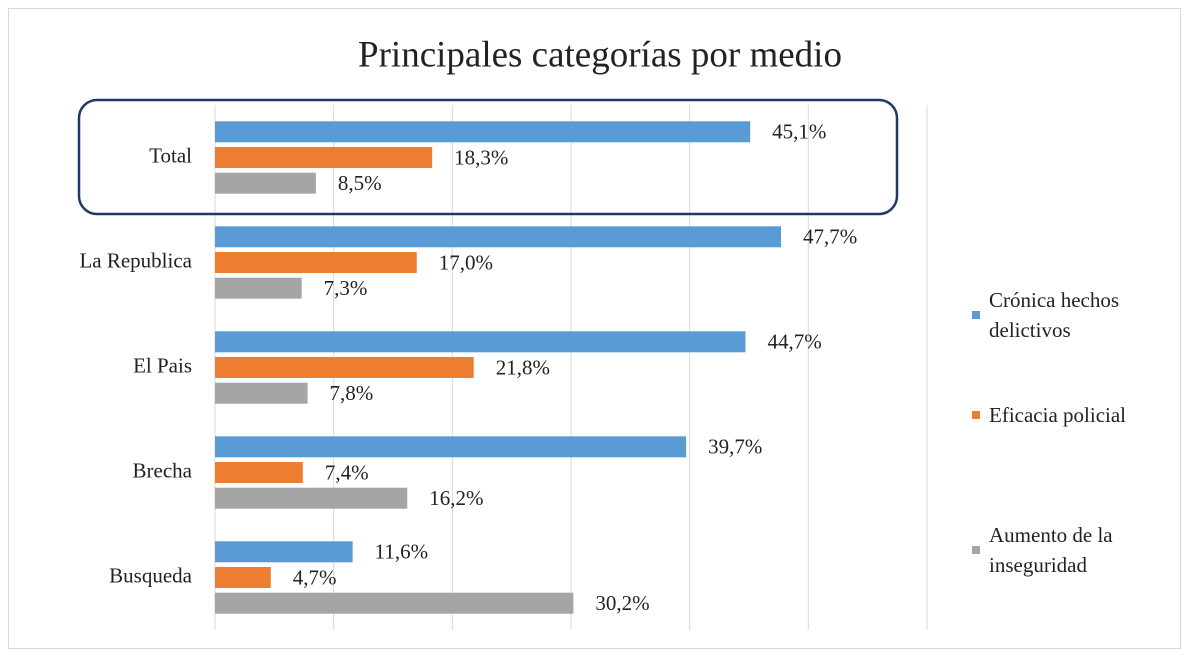 Image resolution: width=1190 pixels, height=657 pixels. I want to click on data-label: 17,0%, so click(466, 262).